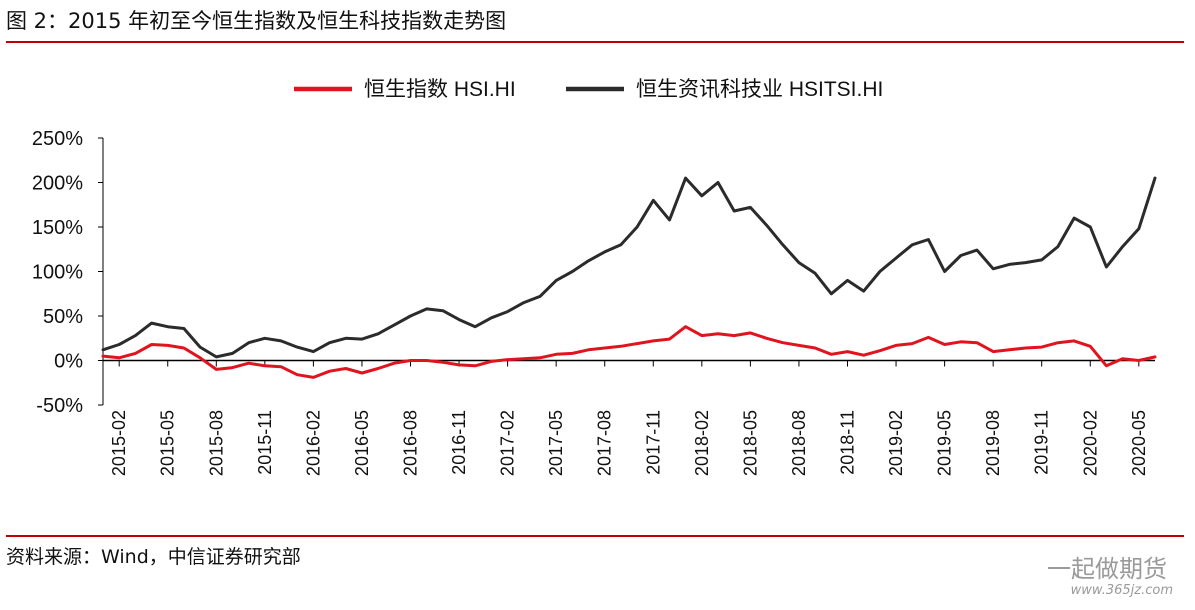  I want to click on title-divider, so click(595, 42).